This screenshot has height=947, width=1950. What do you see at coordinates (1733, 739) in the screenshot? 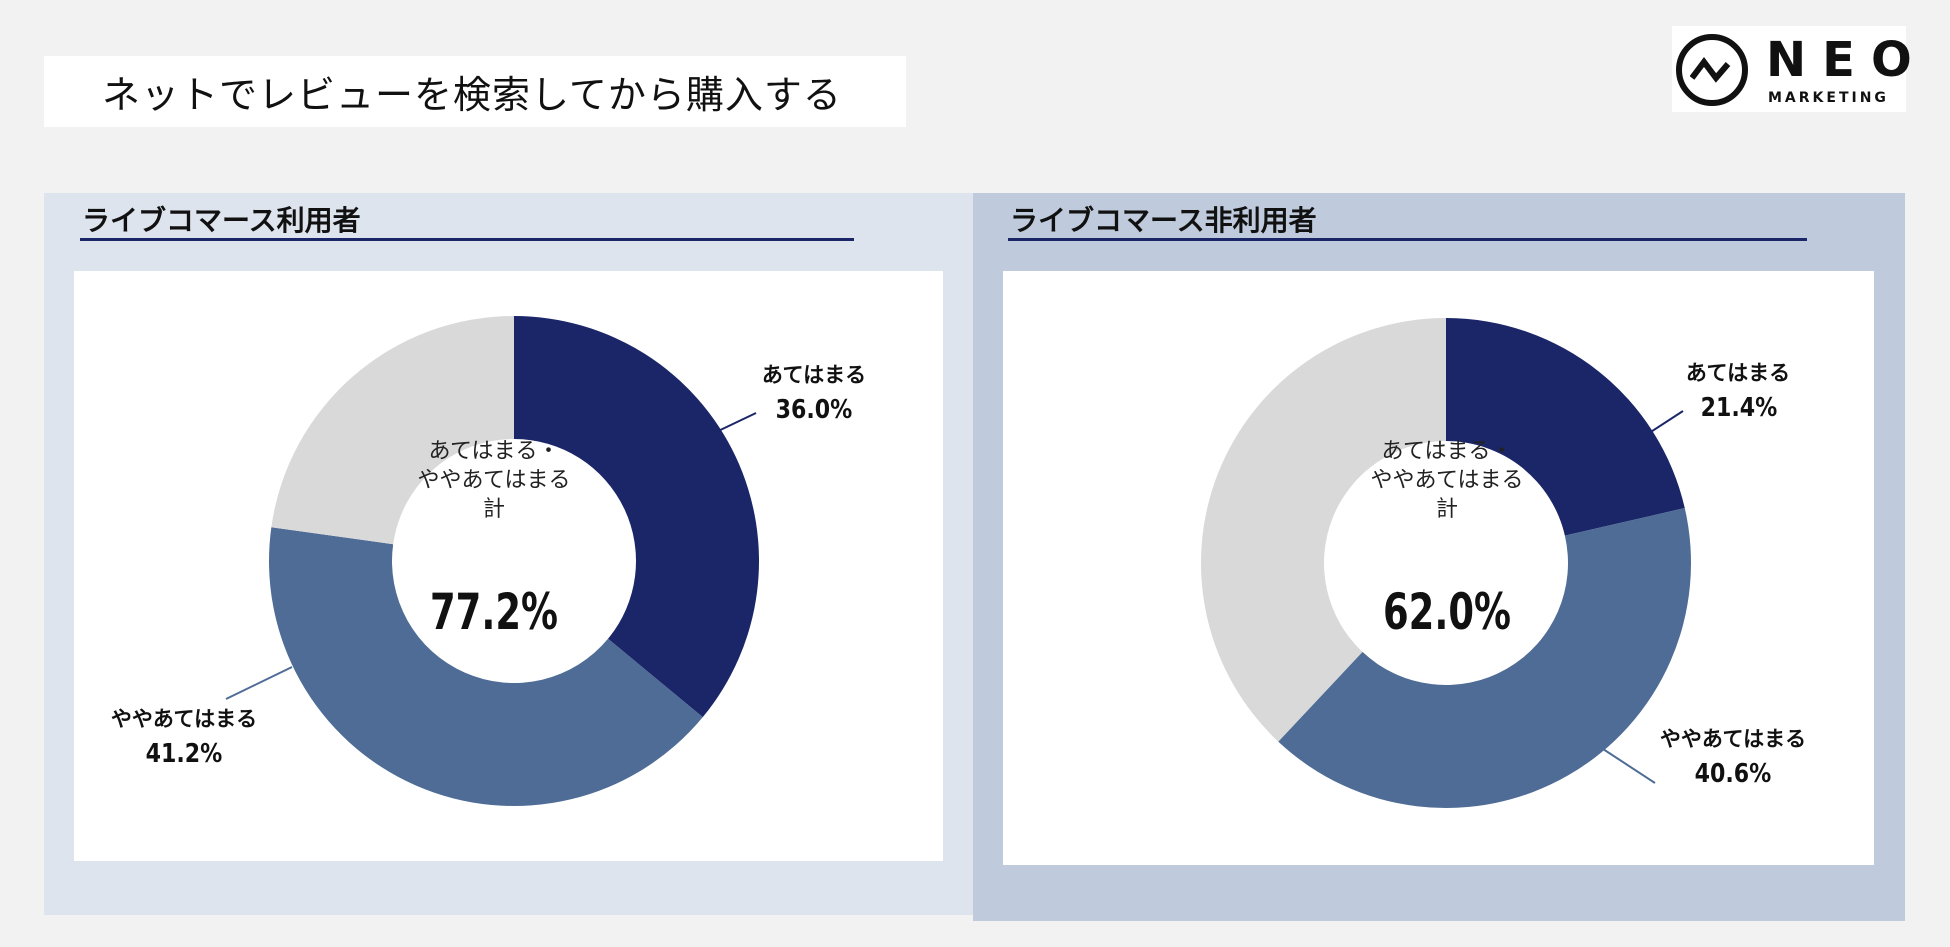
I see `slice-label-non-users-1: ややあてはまる` at bounding box center [1733, 739].